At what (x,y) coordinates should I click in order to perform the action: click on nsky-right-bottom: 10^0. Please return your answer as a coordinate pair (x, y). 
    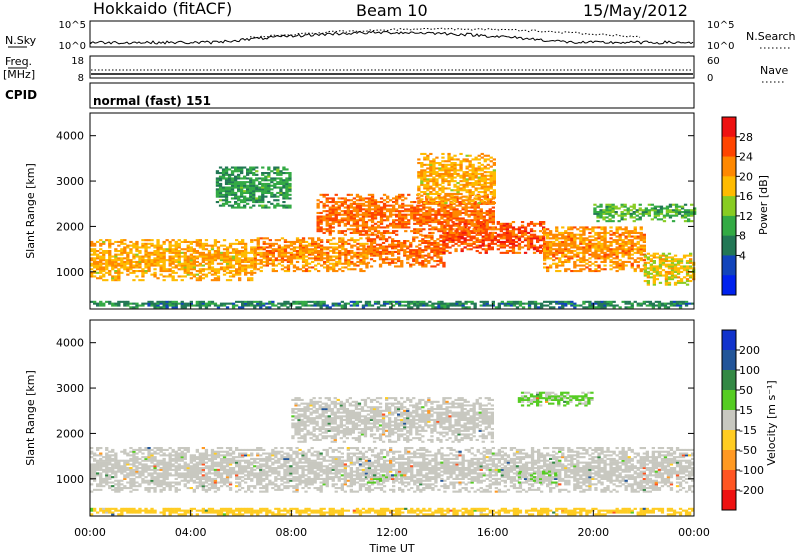
    Looking at the image, I should click on (720, 46).